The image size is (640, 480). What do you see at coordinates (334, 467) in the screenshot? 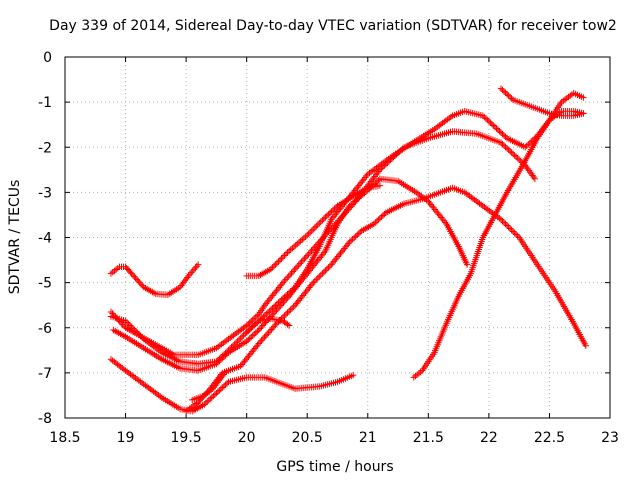
I see `x-axis-label: GPS time / hours` at bounding box center [334, 467].